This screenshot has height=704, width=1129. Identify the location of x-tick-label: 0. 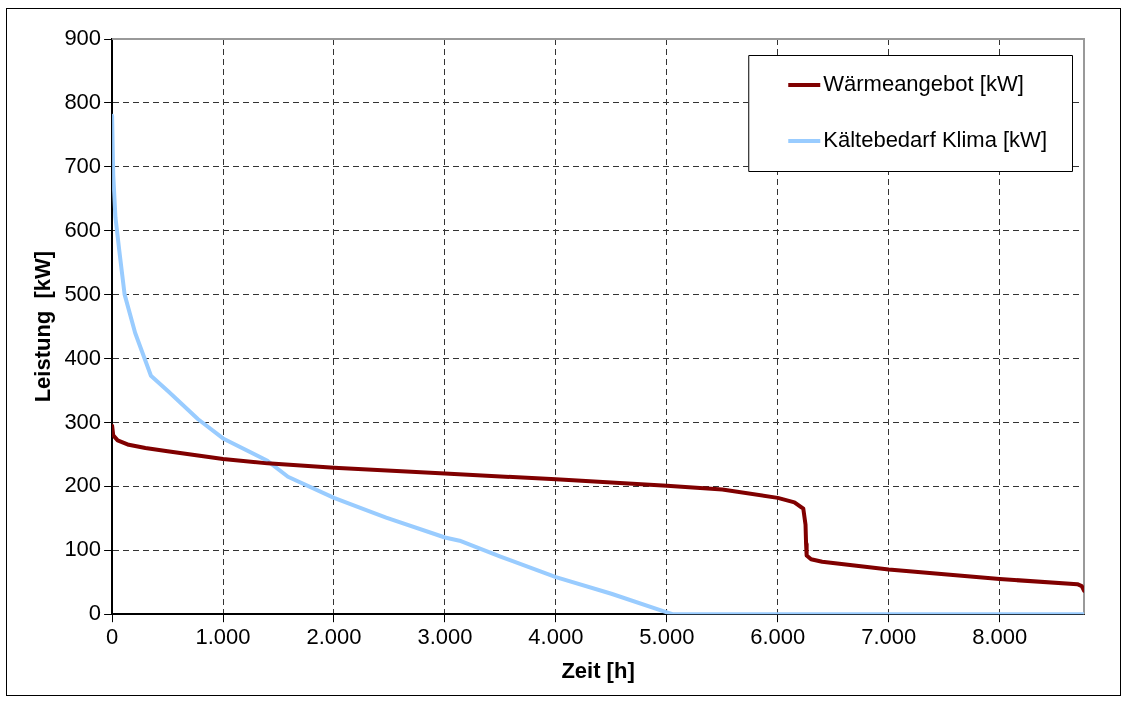
(112, 637).